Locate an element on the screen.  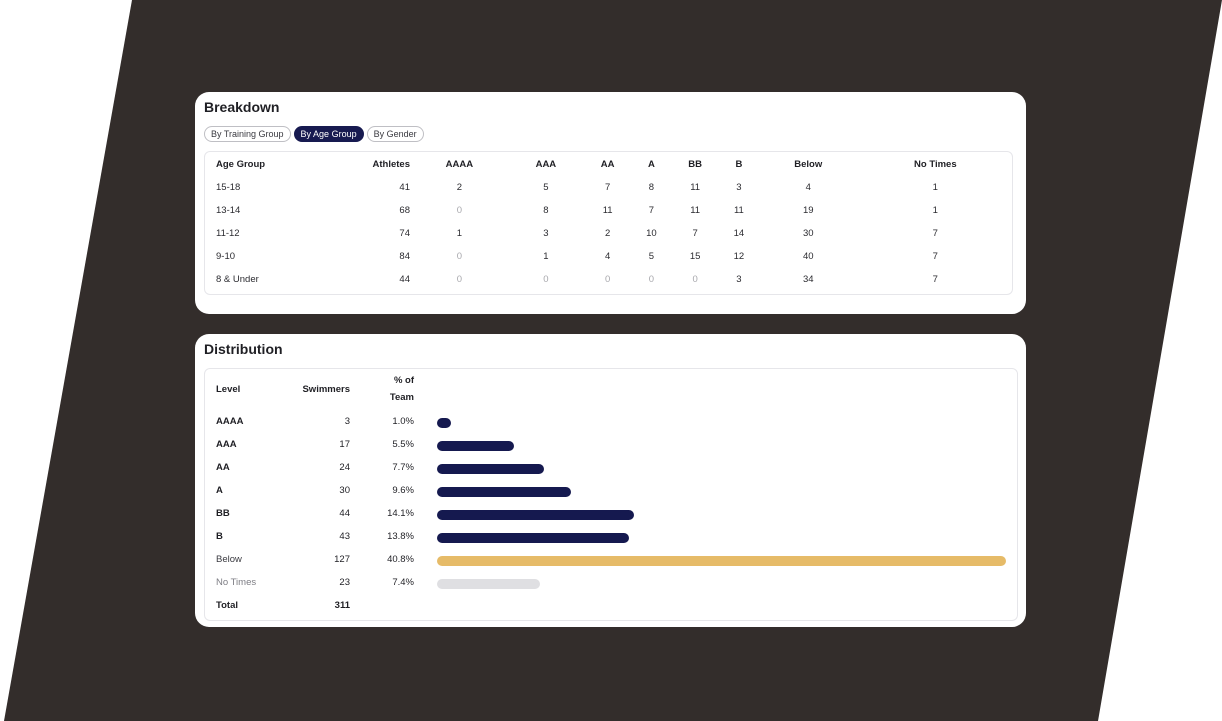
level-label: AAA is located at coordinates (226, 444).